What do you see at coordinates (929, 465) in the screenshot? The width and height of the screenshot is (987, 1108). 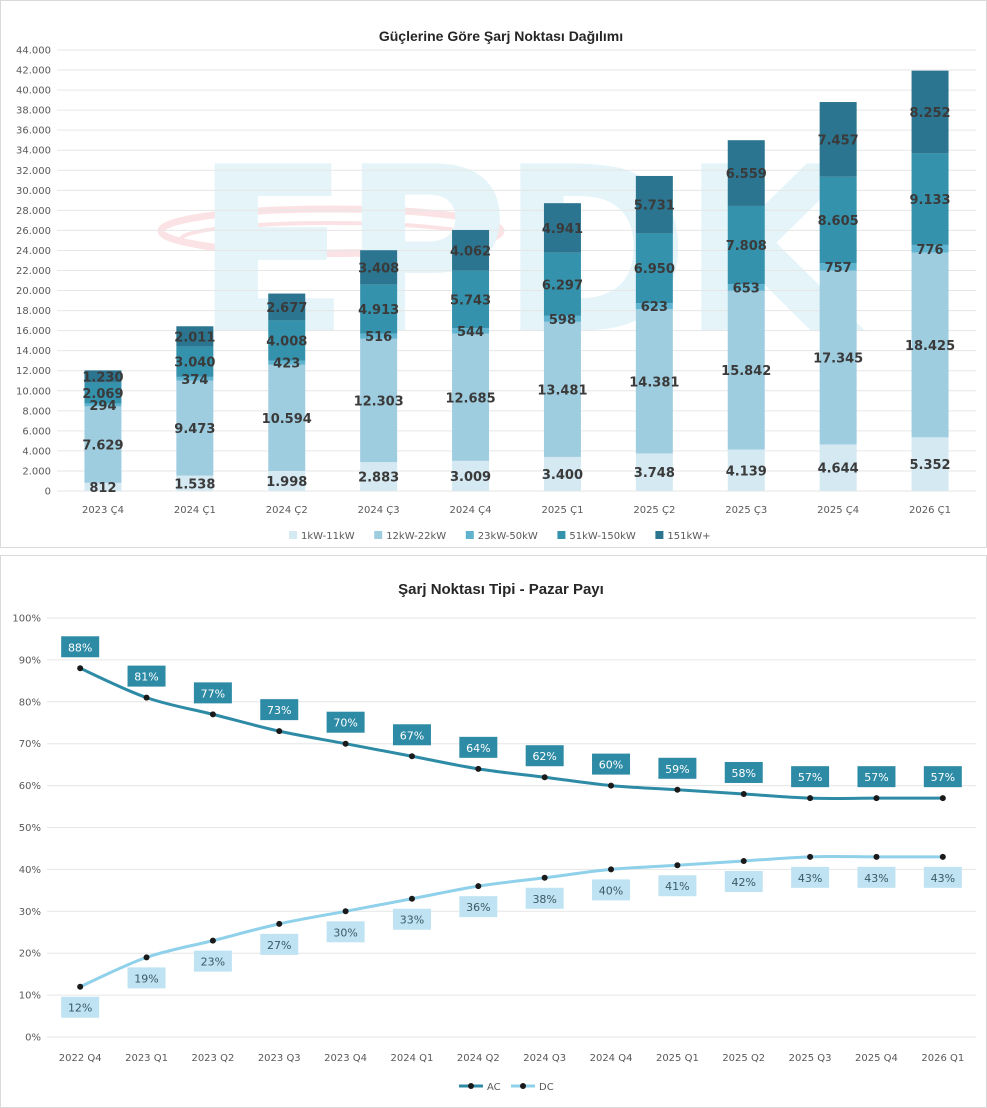 I see `data-label: 5.352` at bounding box center [929, 465].